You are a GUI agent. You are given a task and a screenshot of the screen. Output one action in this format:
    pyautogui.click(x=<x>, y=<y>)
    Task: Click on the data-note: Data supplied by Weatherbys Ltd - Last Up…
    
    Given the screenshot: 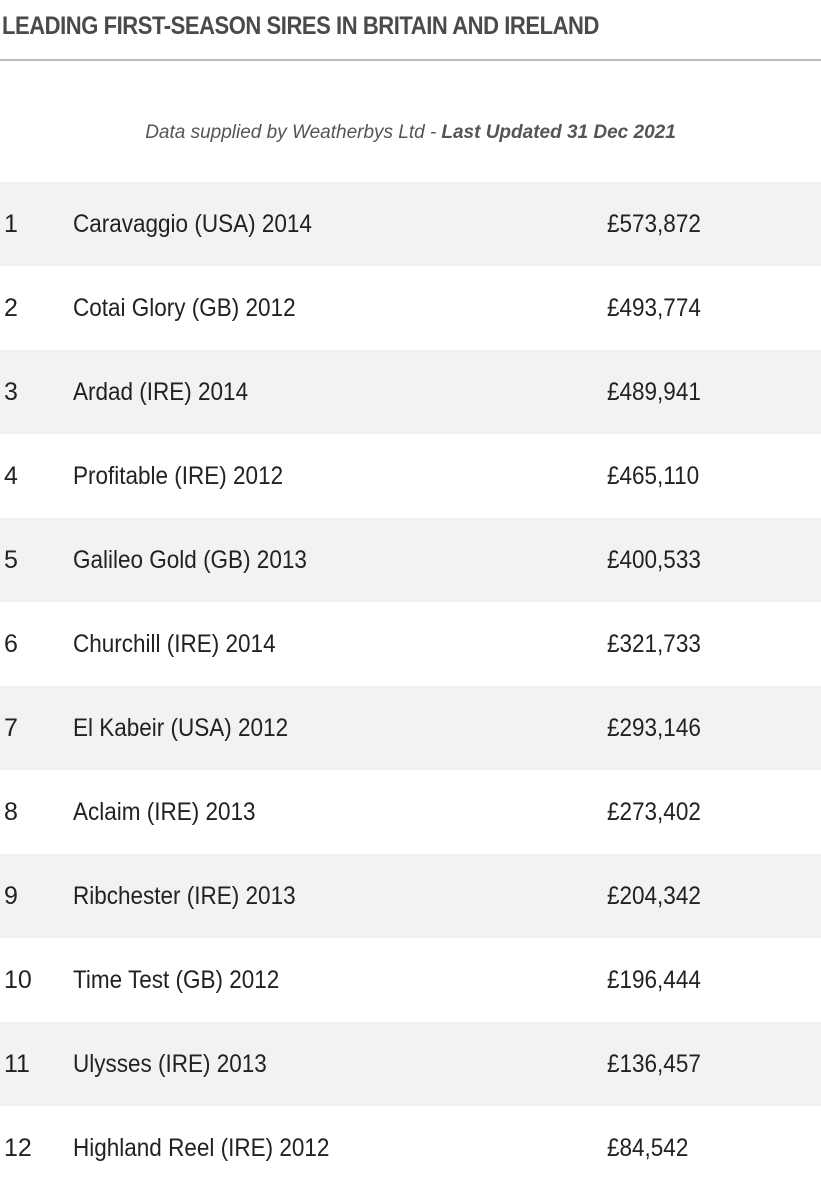 What is the action you would take?
    pyautogui.click(x=410, y=133)
    